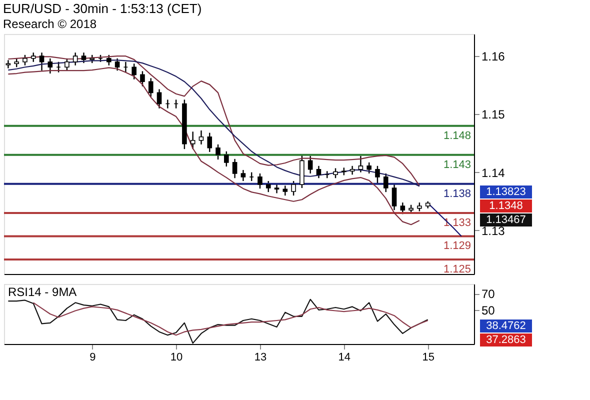 The image size is (590, 400). I want to click on ref-line-label: 1.148, so click(457, 136).